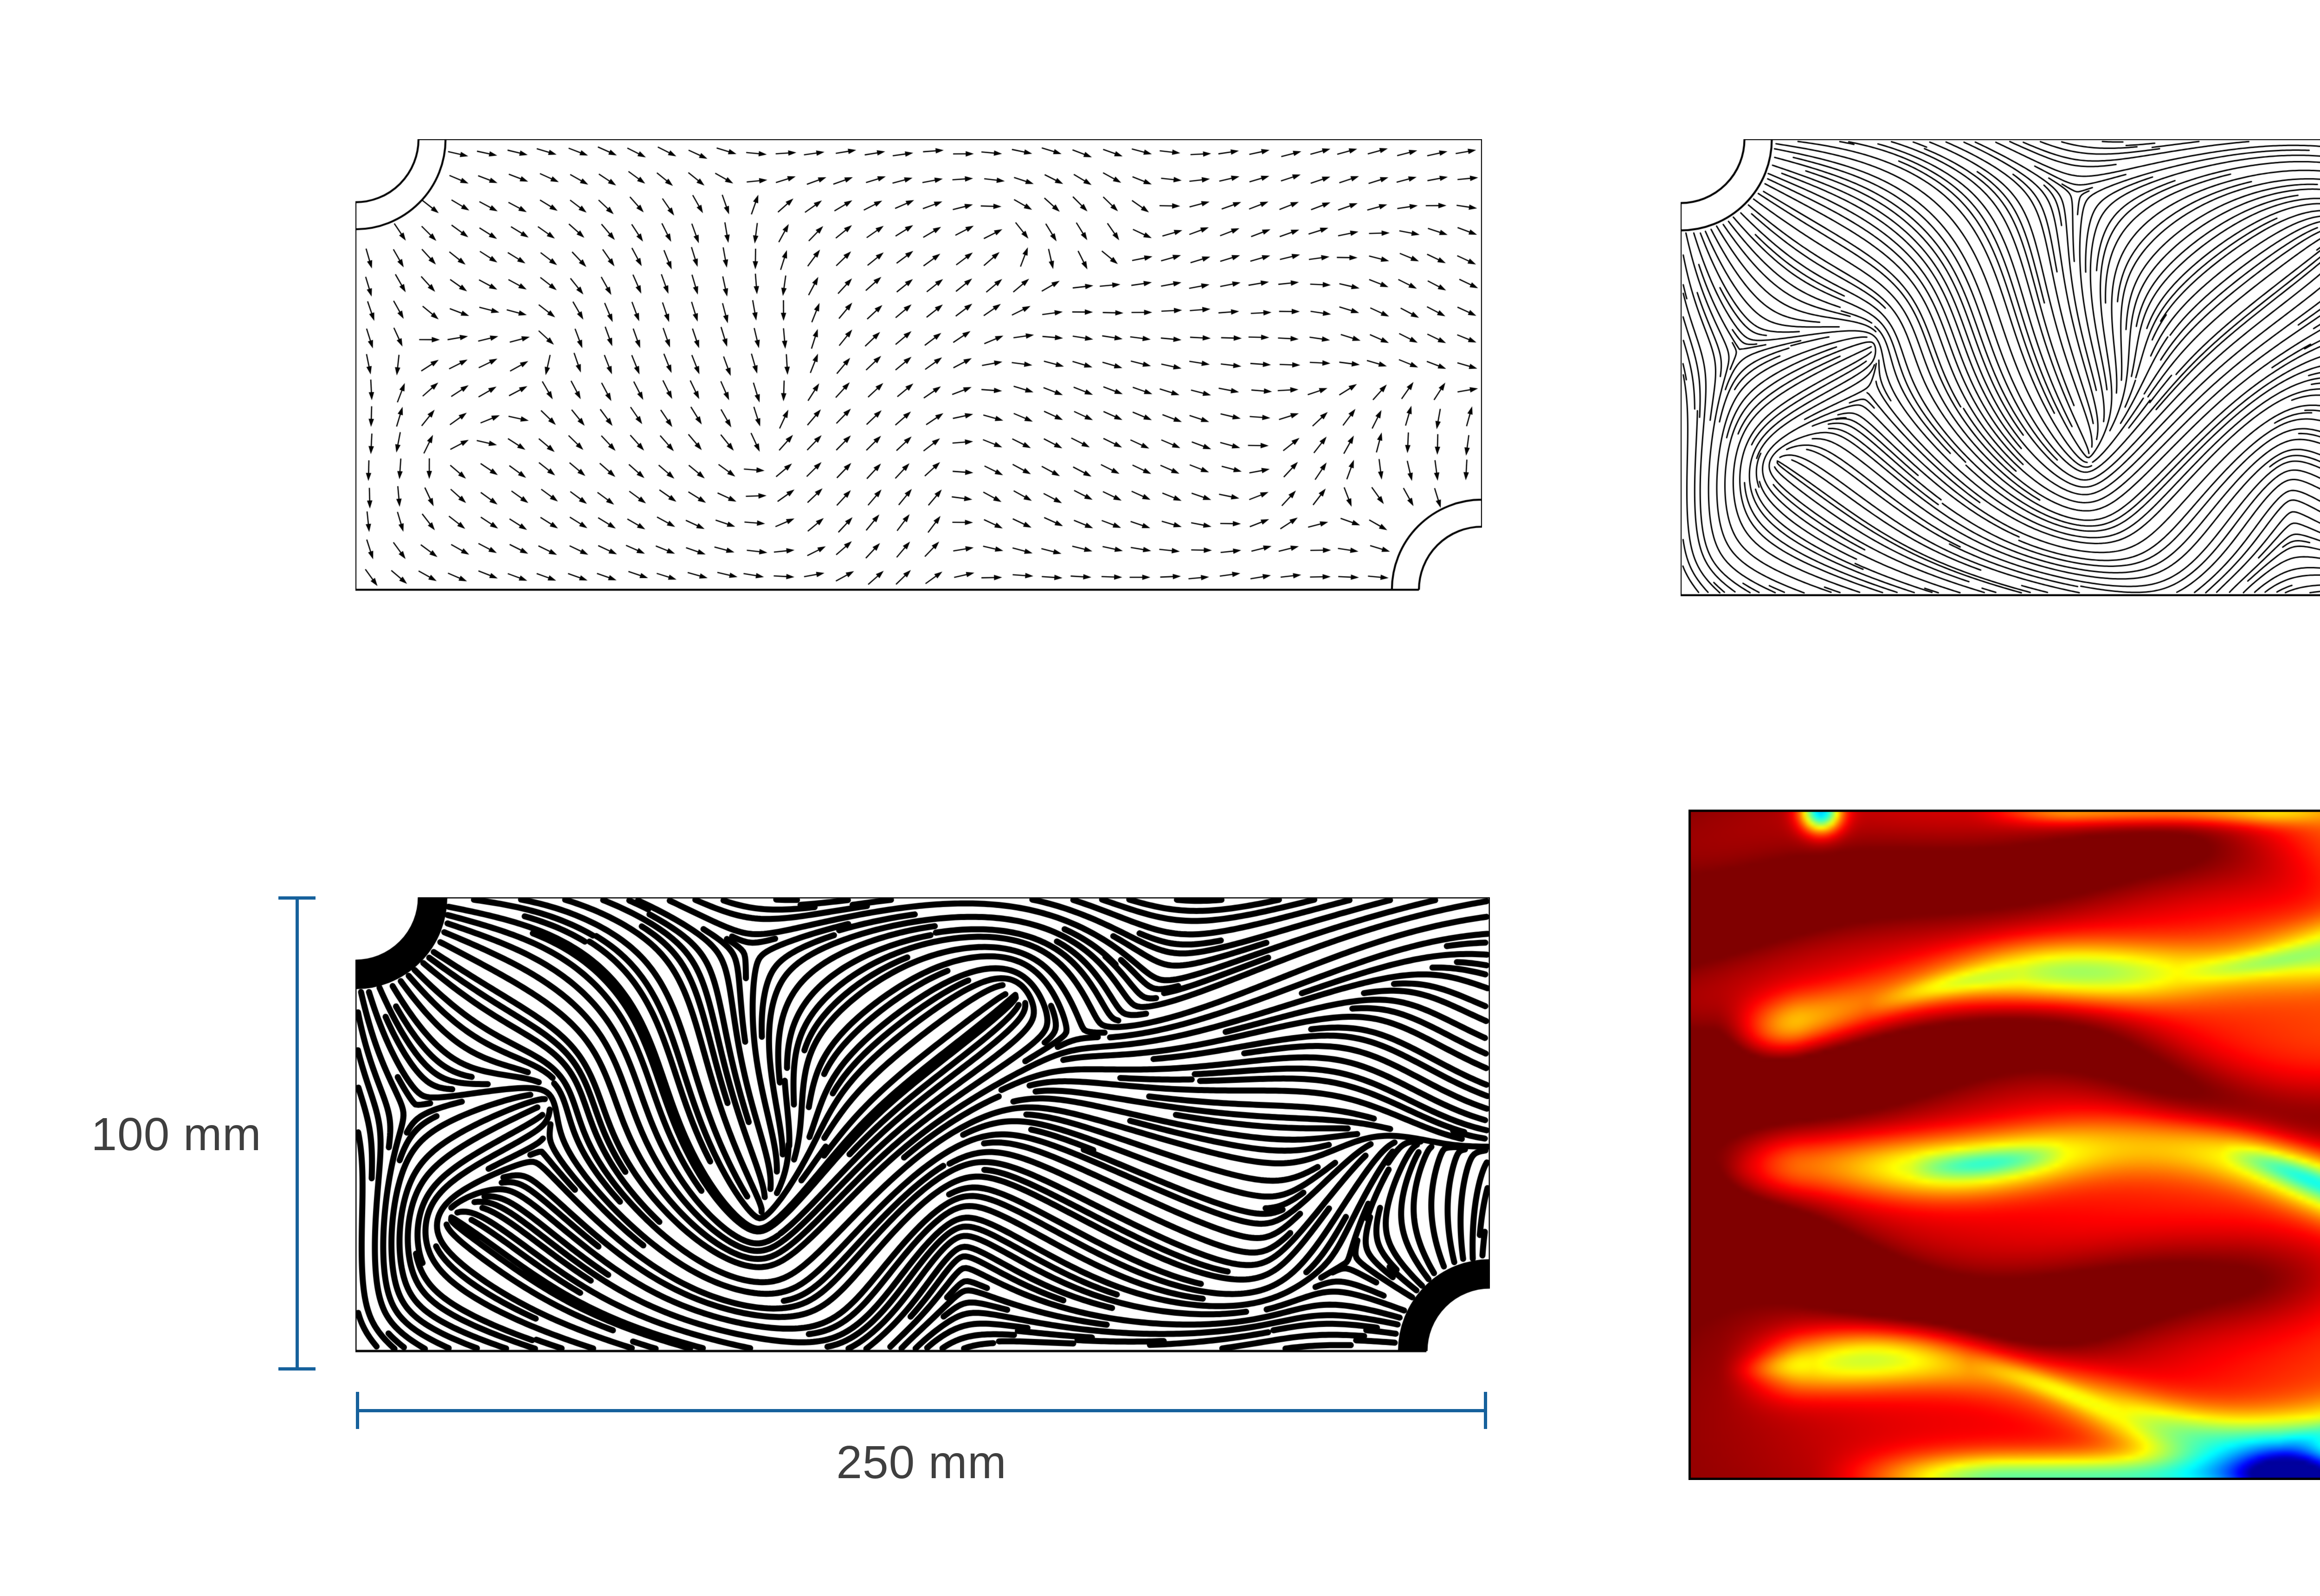 This screenshot has width=2320, height=1596. I want to click on width-dimension-left-cap, so click(358, 1411).